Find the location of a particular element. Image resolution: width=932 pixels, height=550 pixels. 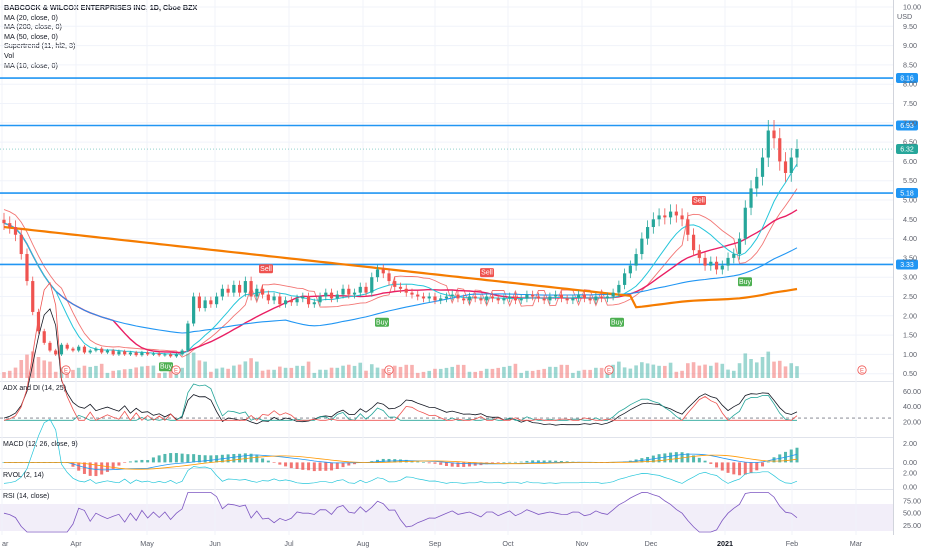

di-plus-line is located at coordinates (400, 402).